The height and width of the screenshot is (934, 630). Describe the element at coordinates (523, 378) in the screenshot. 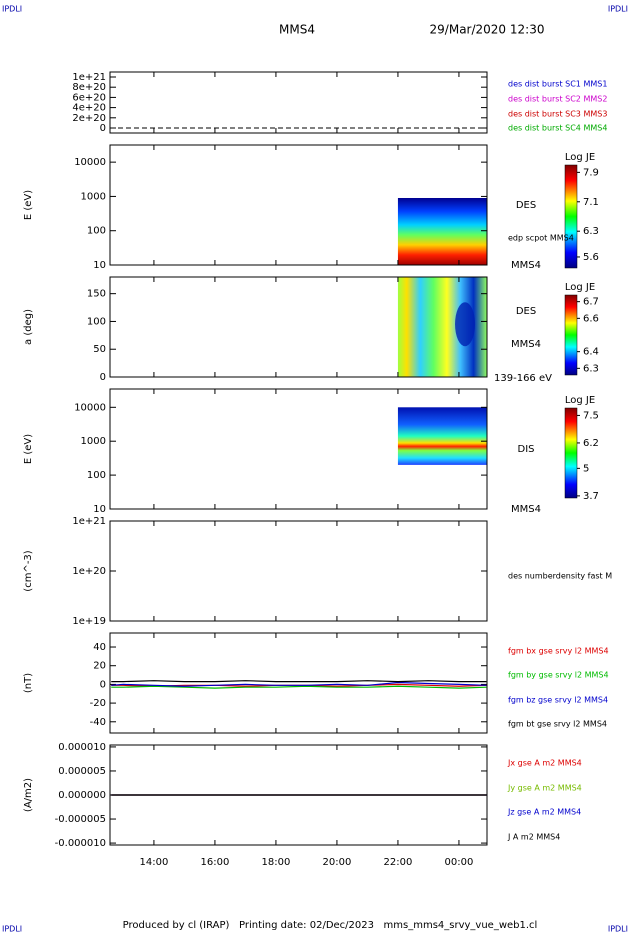

I see `annotation: 139-166 eV` at that location.